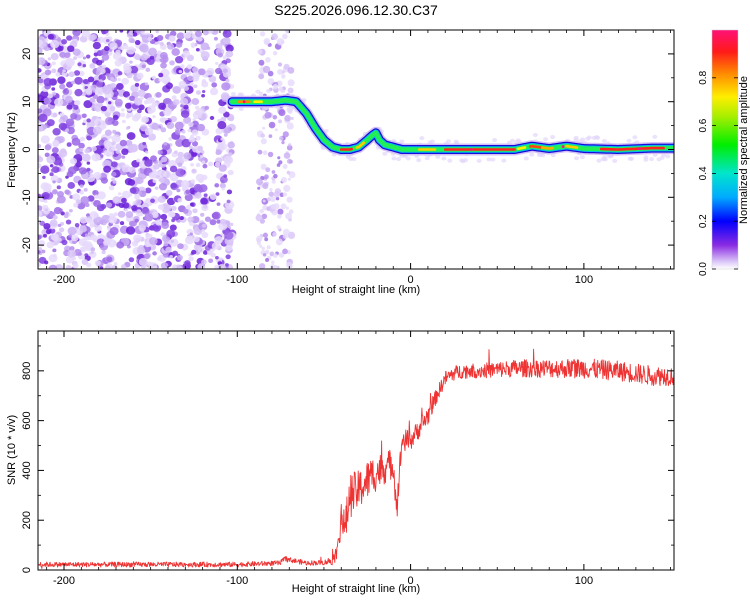 This screenshot has width=750, height=600. Describe the element at coordinates (584, 581) in the screenshot. I see `snr-xtick-label: 100` at that location.